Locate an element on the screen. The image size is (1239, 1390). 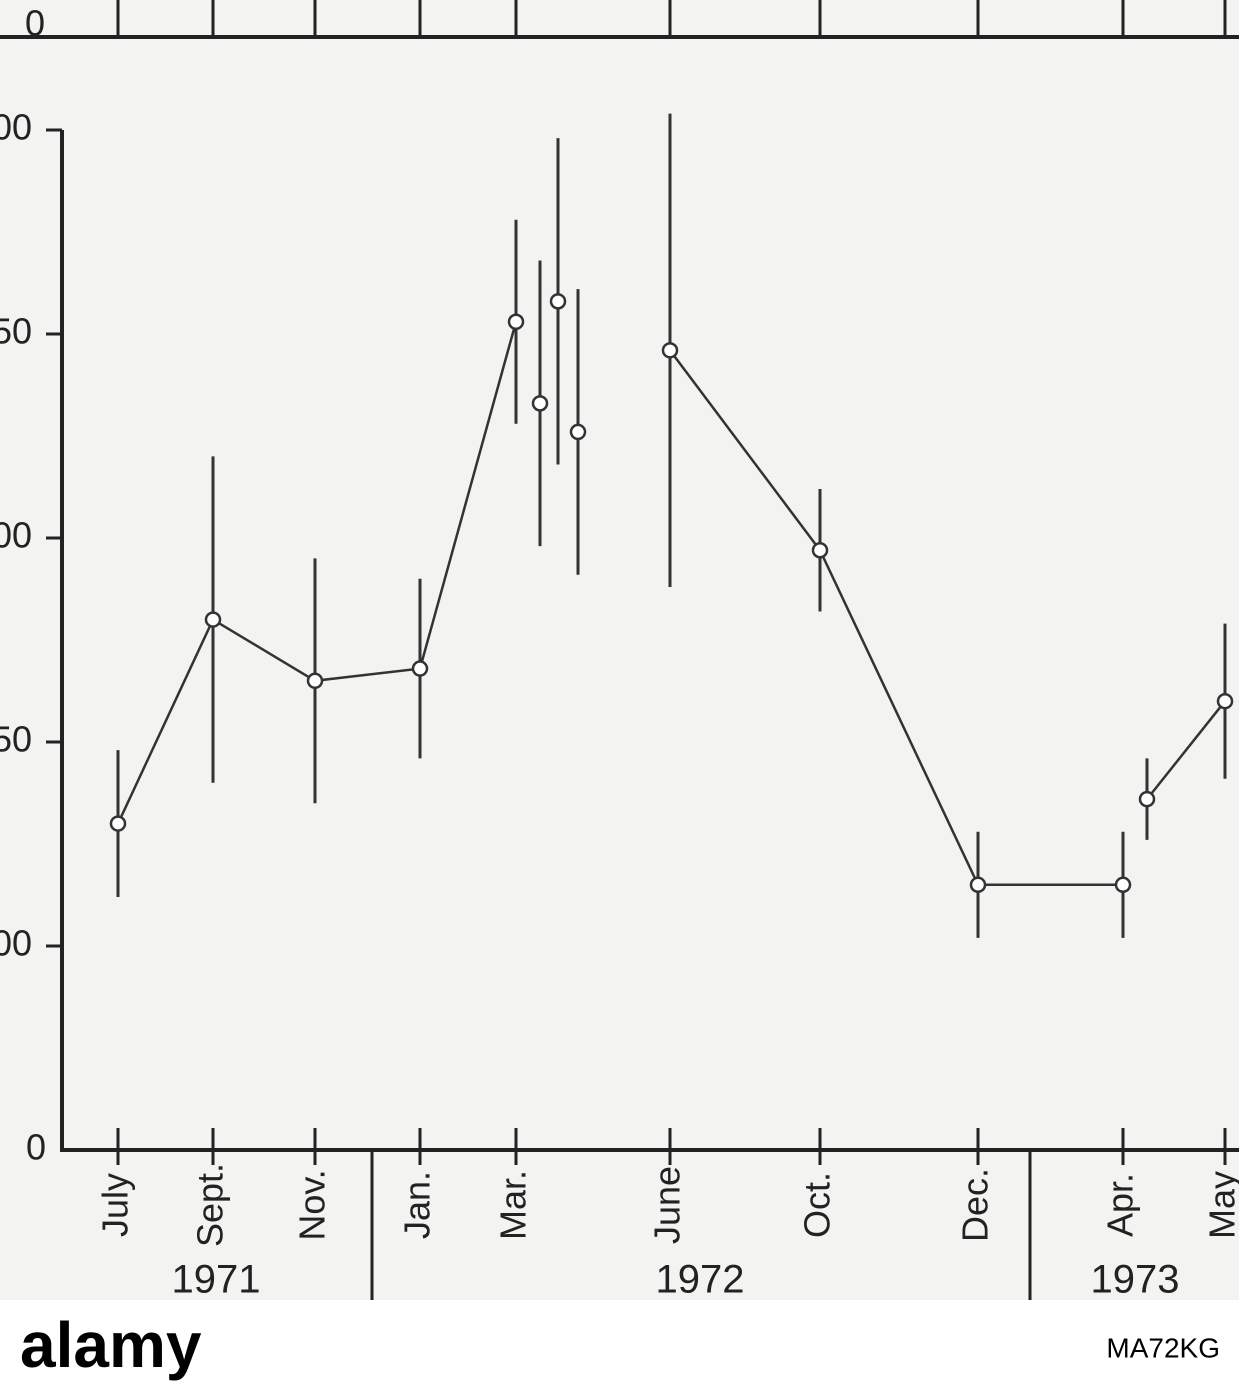
year-label: 1973 is located at coordinates (1135, 1280).